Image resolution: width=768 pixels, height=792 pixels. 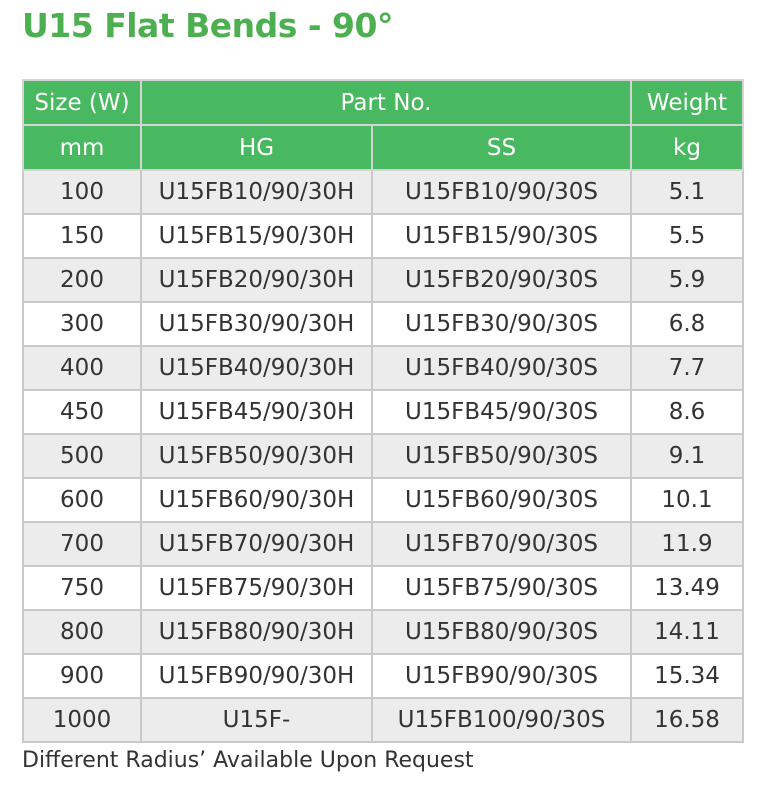 I want to click on weight-cell: 10.1, so click(x=687, y=500).